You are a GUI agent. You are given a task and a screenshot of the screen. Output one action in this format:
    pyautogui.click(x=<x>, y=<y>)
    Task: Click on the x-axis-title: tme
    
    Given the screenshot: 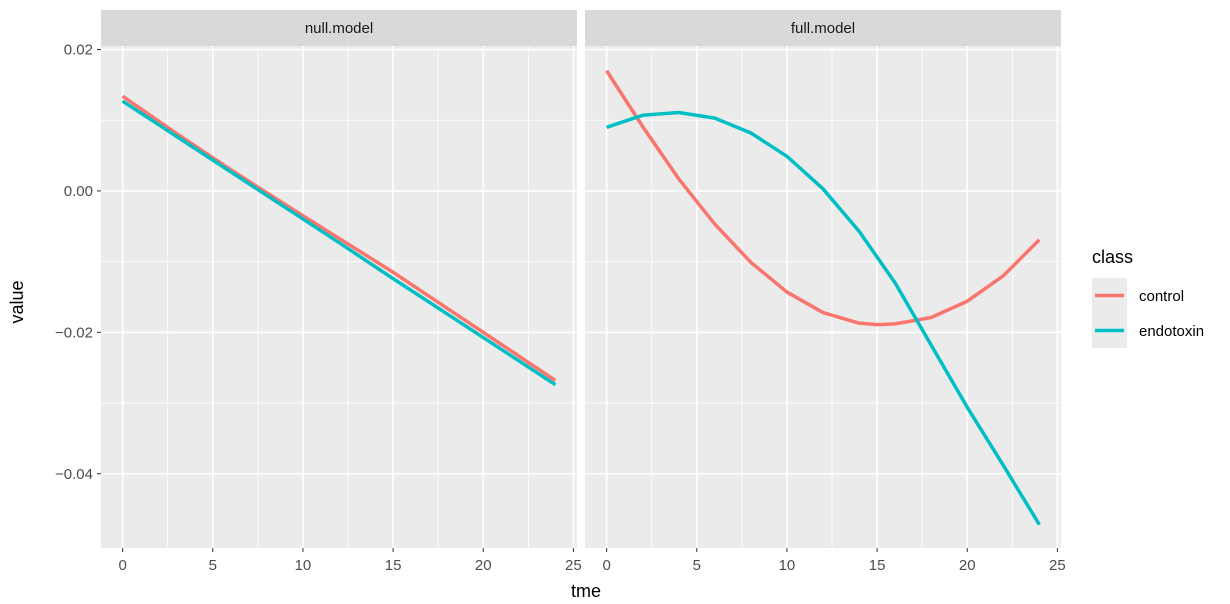 What is the action you would take?
    pyautogui.click(x=586, y=591)
    